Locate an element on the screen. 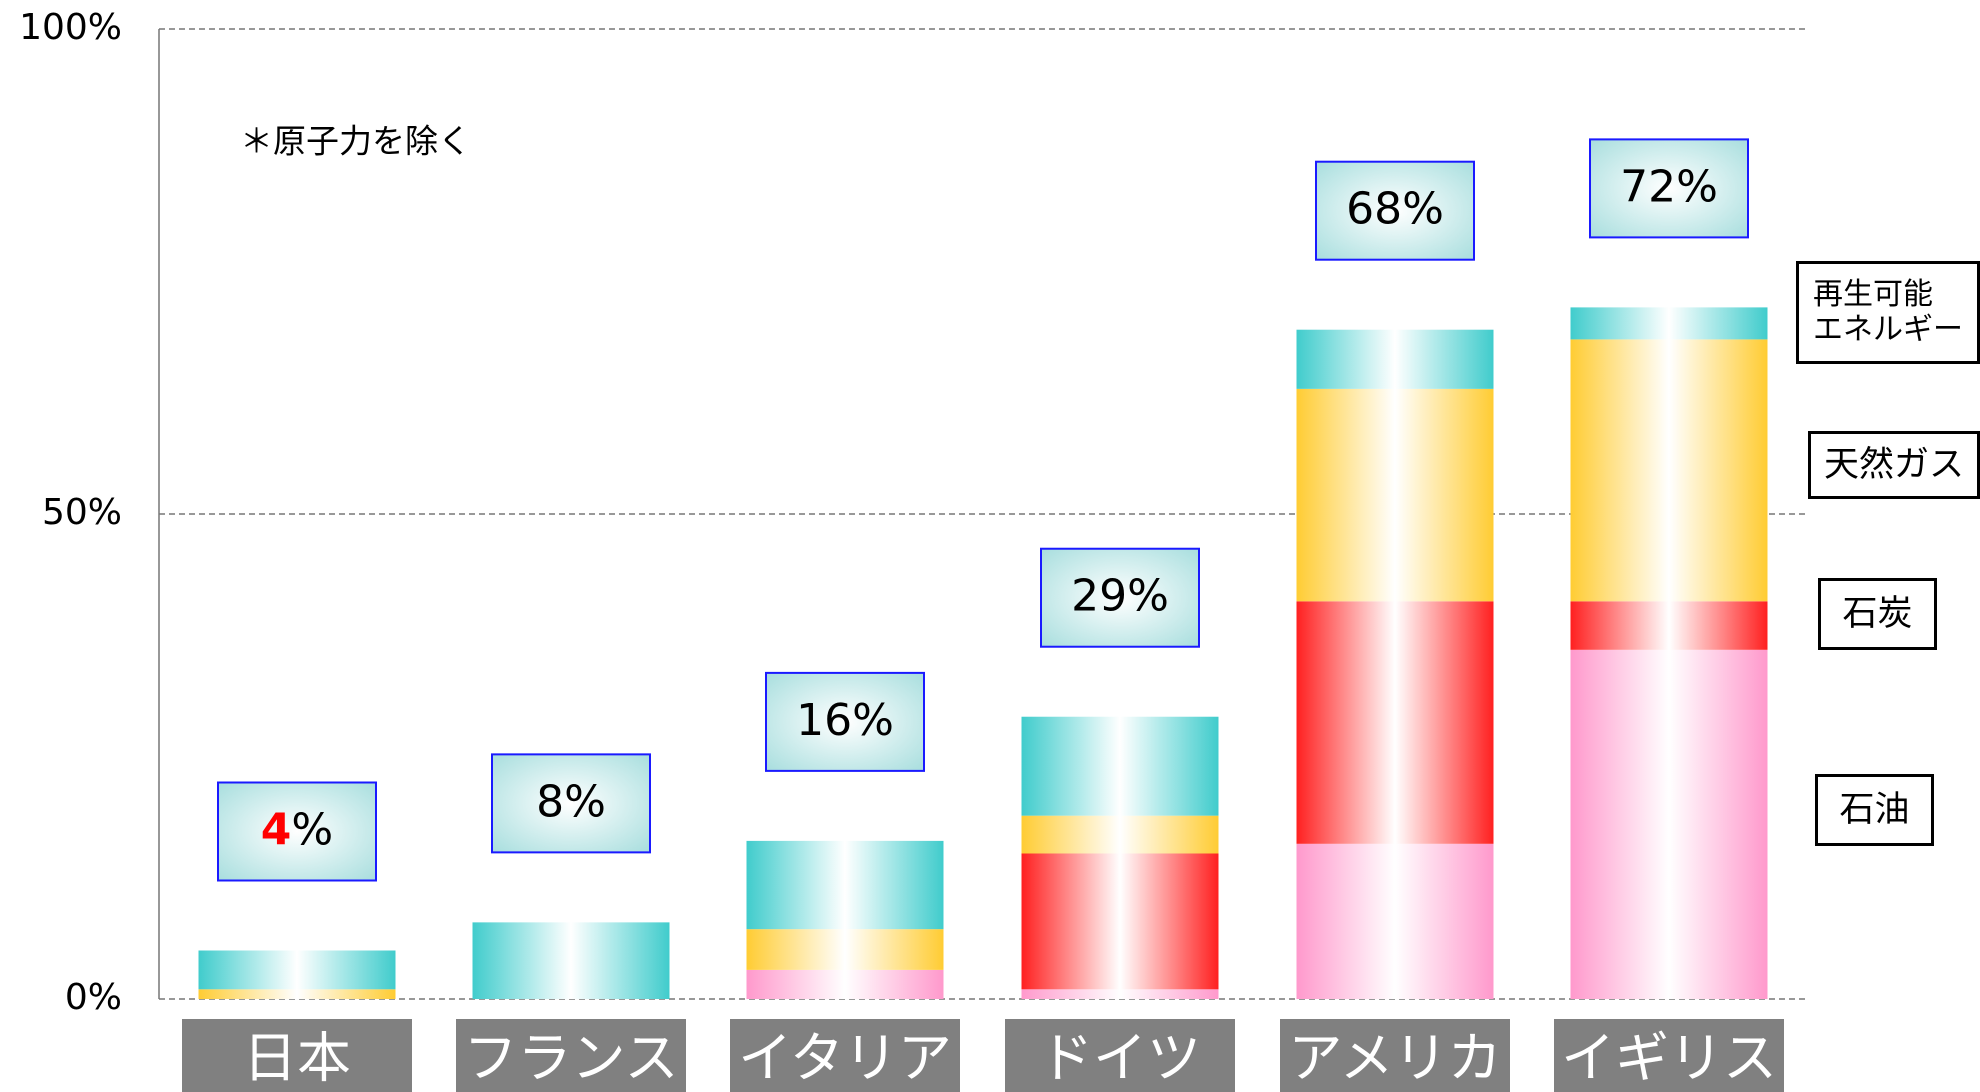 This screenshot has width=1980, height=1092. x-tick-label: フランス is located at coordinates (571, 1058).